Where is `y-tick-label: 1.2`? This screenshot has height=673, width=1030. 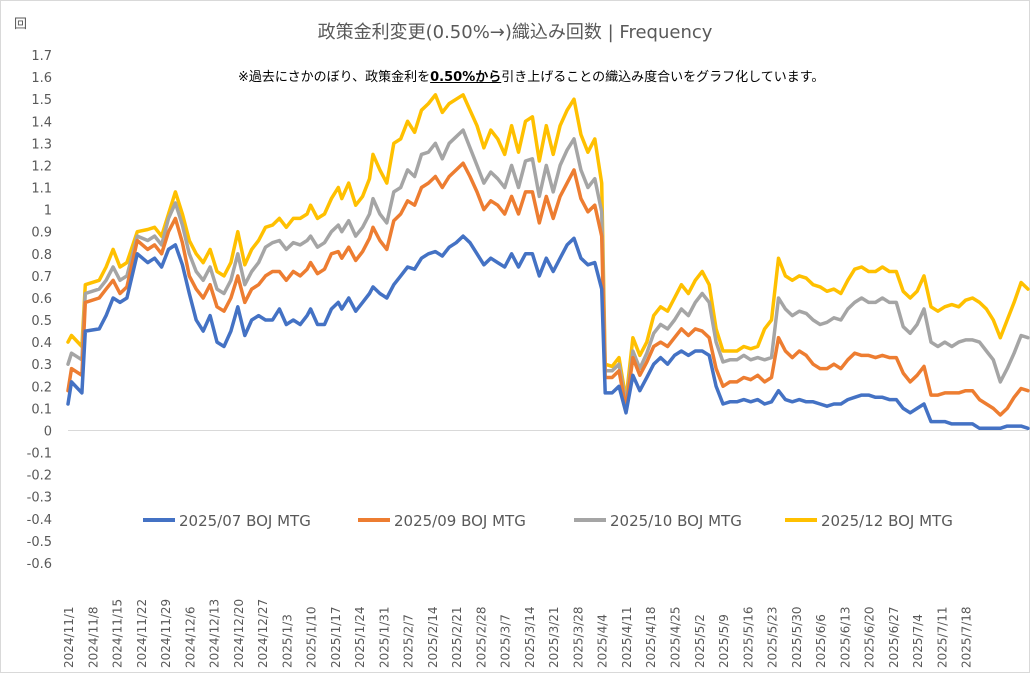 y-tick-label: 1.2 is located at coordinates (41, 166).